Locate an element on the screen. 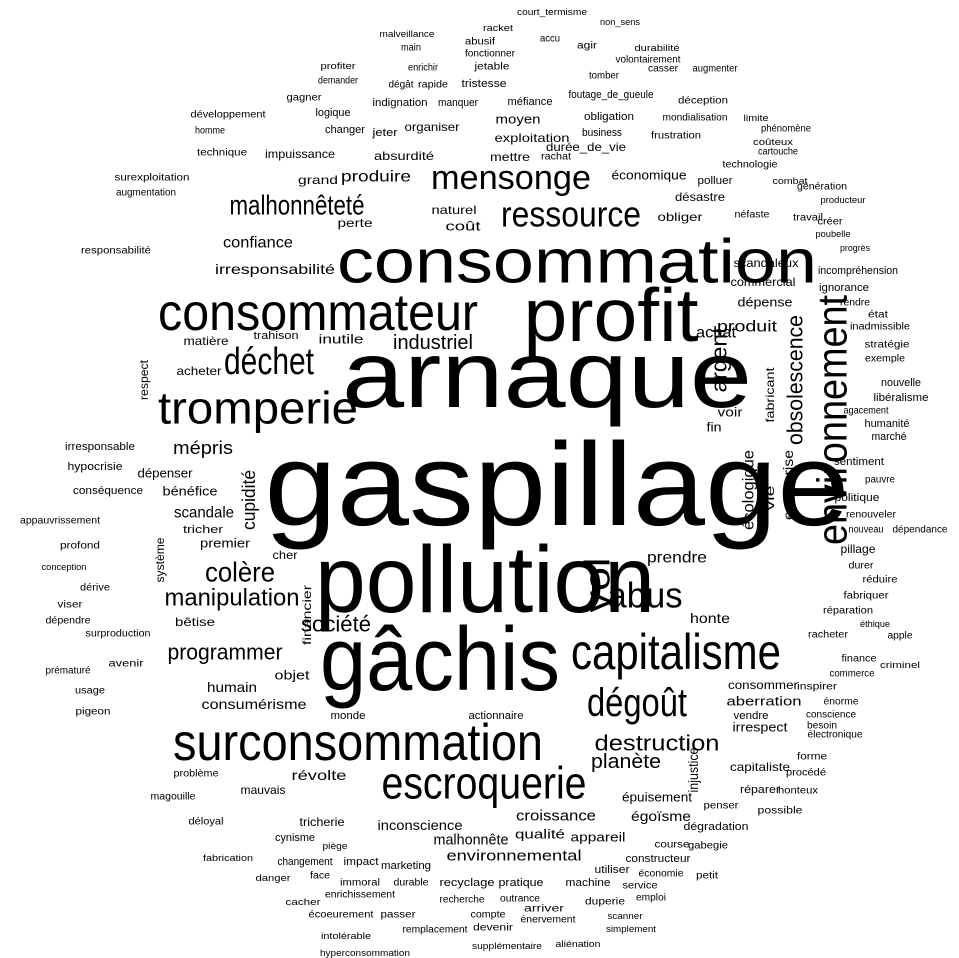  word: conscience is located at coordinates (831, 715).